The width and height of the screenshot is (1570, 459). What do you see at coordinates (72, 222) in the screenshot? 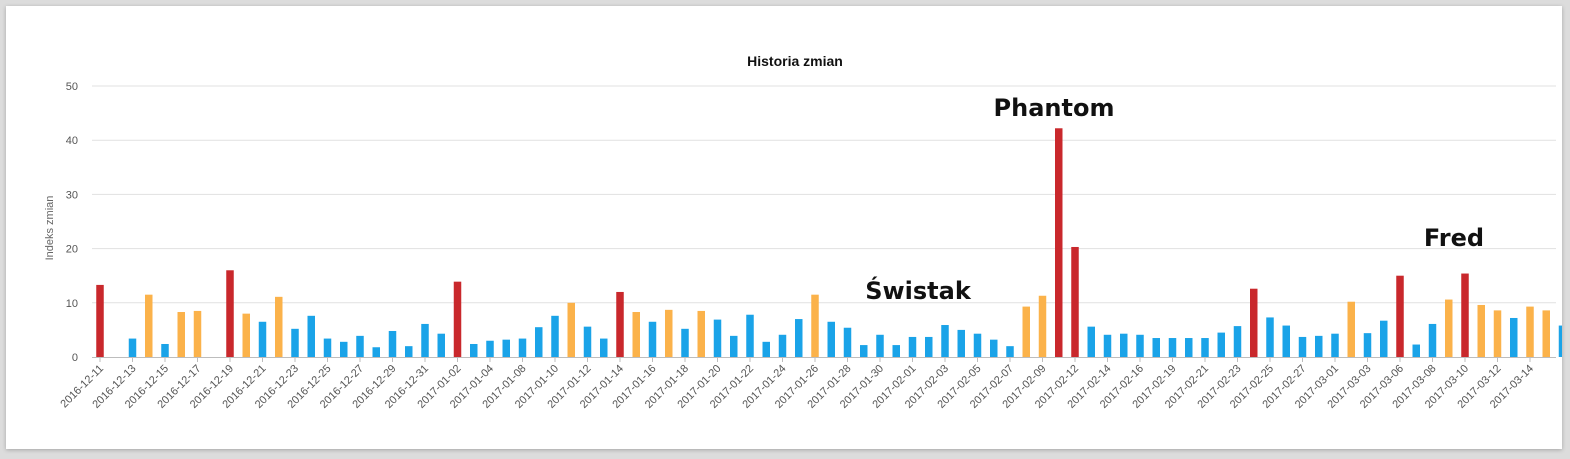
I see `y-axis-ticks: 0 10 20 30 40 50` at bounding box center [72, 222].